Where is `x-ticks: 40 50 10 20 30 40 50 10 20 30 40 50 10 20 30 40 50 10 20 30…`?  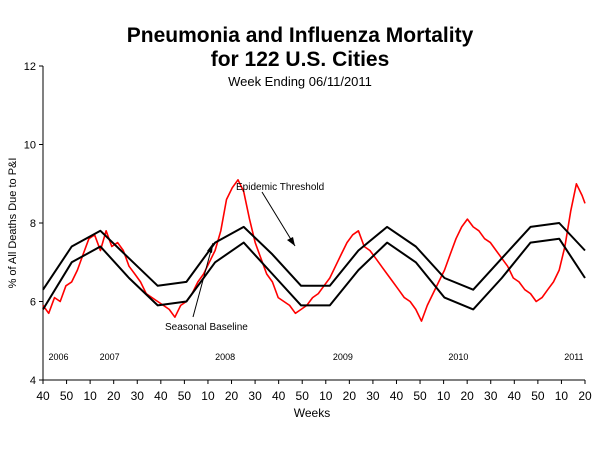
x-ticks: 40 50 10 20 30 40 50 10 20 30 40 50 10 20 30 40 50 10 20 30… is located at coordinates (314, 391).